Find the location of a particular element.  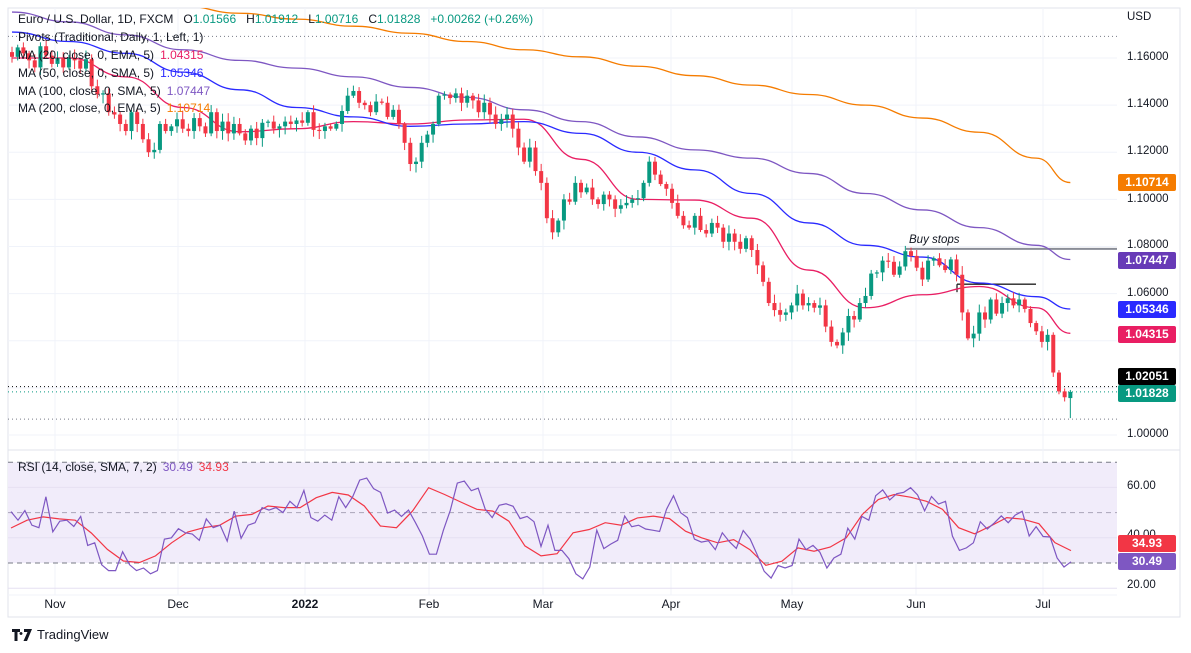

time-tick: Mar is located at coordinates (543, 604).